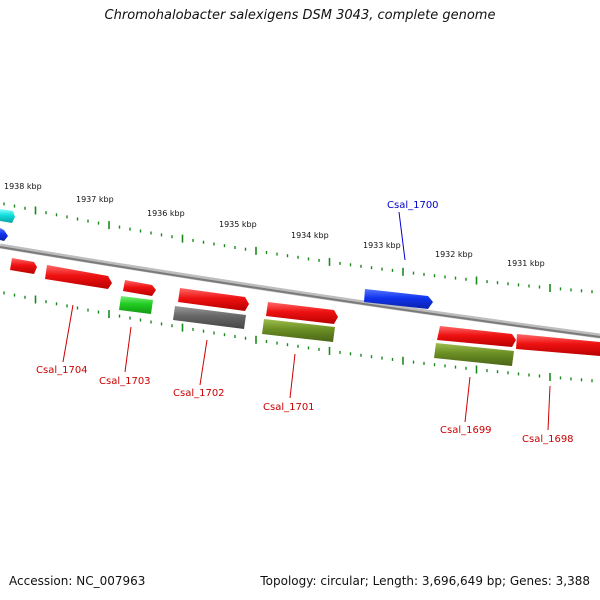 The height and width of the screenshot is (600, 600). What do you see at coordinates (413, 205) in the screenshot?
I see `gene-label-csal-1700: Csal_1700` at bounding box center [413, 205].